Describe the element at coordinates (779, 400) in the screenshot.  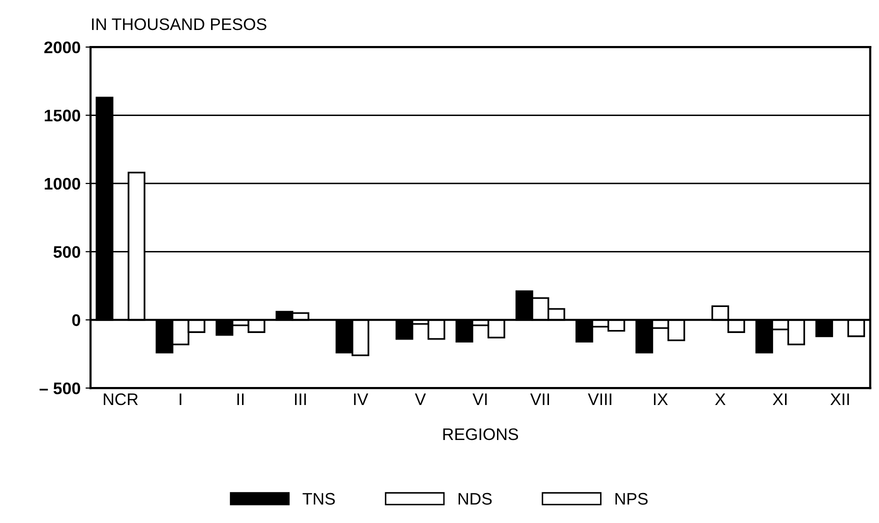
I see `x-tick-label: XI` at that location.